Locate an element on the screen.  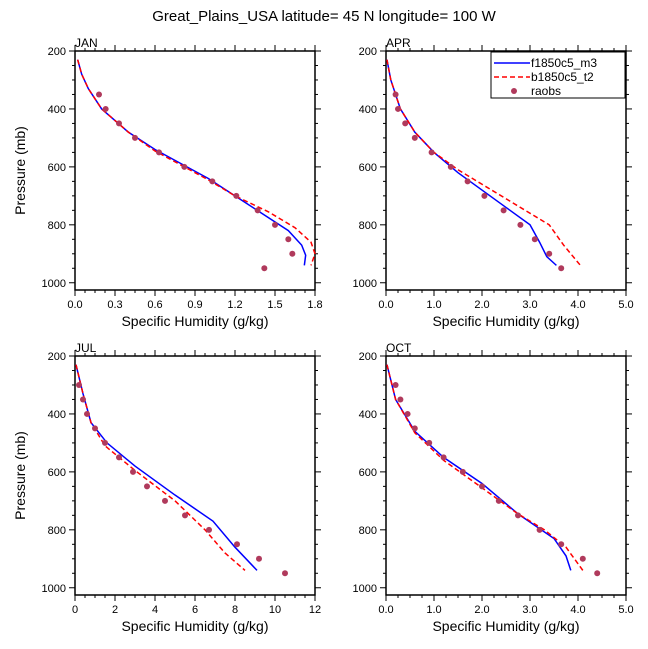
y-tick-label: 400 is located at coordinates (368, 415).